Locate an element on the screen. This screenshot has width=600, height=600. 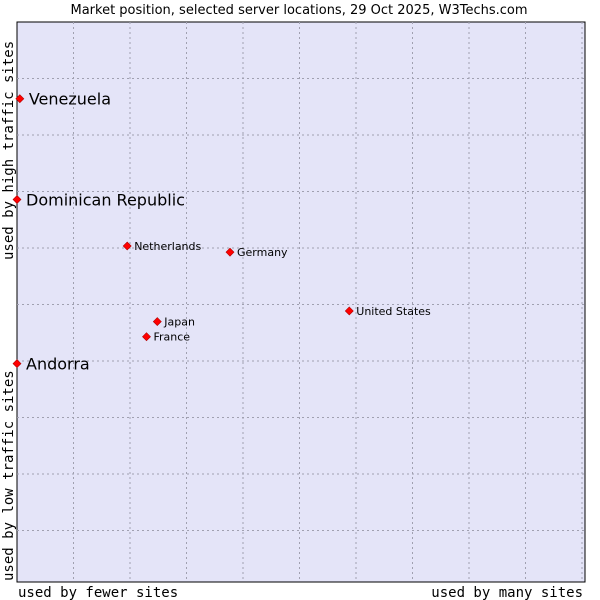
y-axis-top-label: used by high traffic sites is located at coordinates (9, 150).